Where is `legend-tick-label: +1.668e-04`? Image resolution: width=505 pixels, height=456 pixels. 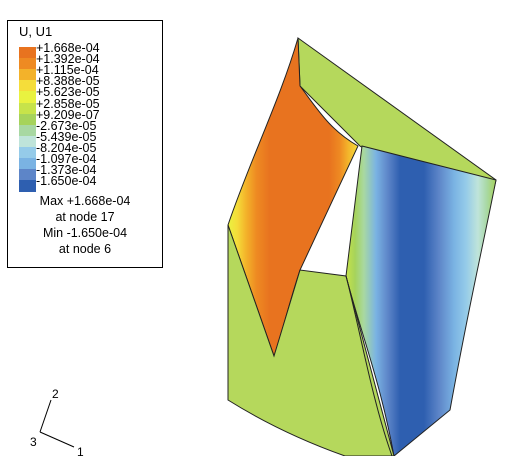
legend-tick-label: +1.668e-04 is located at coordinates (68, 48).